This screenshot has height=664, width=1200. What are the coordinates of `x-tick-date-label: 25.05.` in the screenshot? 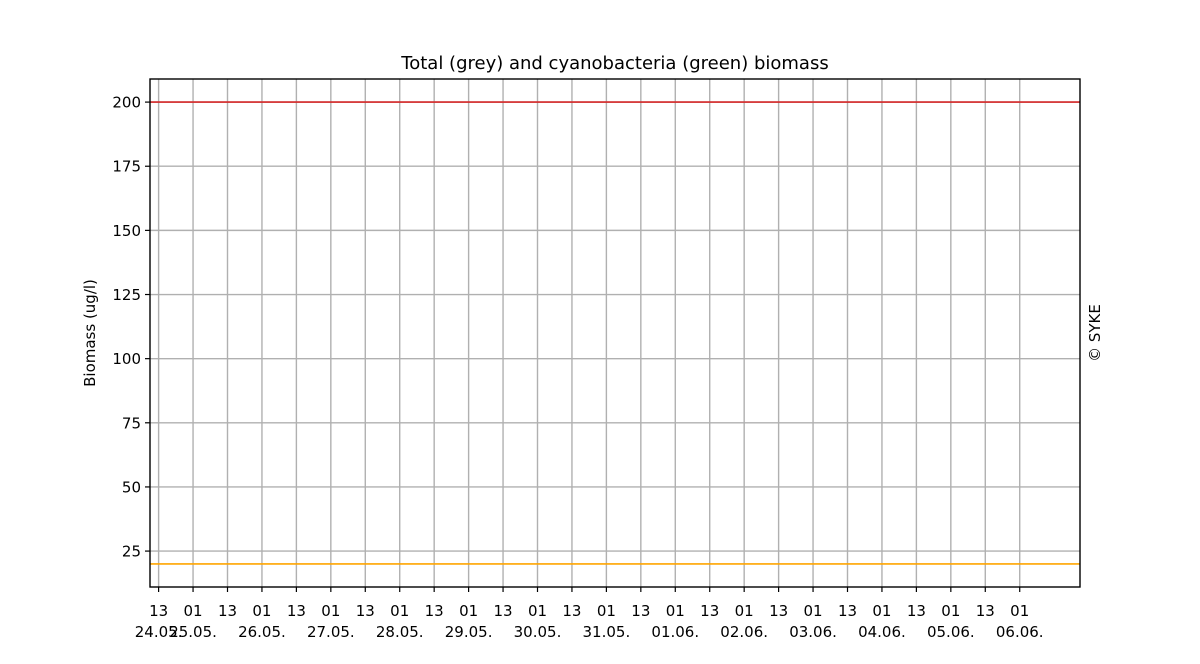 It's located at (193, 632).